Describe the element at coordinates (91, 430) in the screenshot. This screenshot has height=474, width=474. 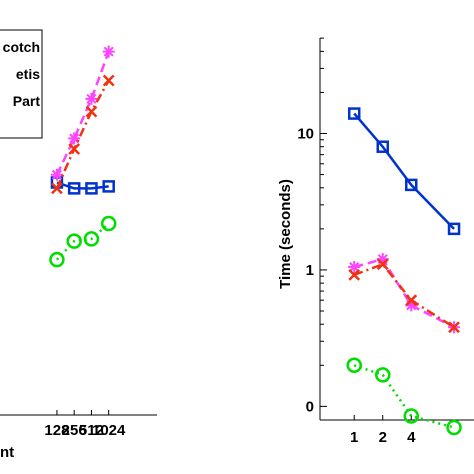
I see `x-tick-label: 512` at that location.